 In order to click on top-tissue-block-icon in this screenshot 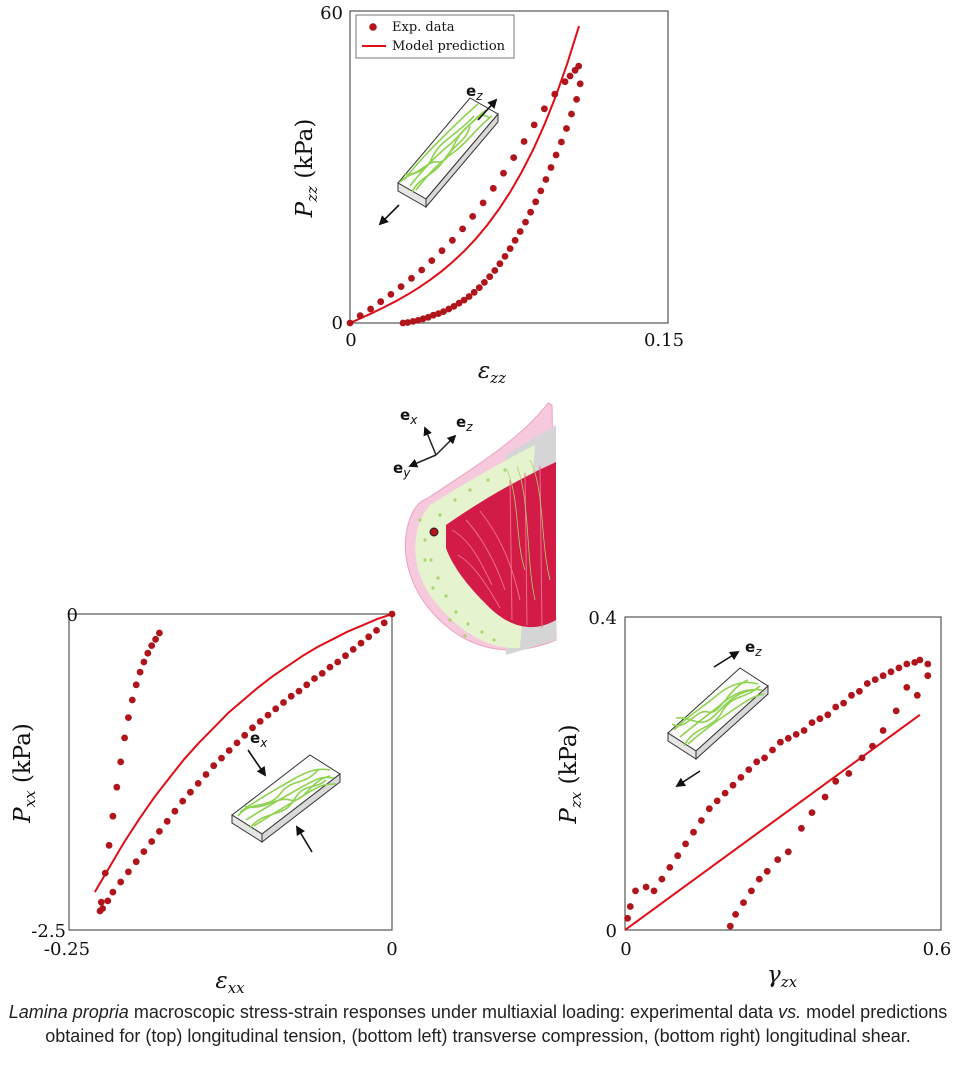, I will do `click(448, 153)`.